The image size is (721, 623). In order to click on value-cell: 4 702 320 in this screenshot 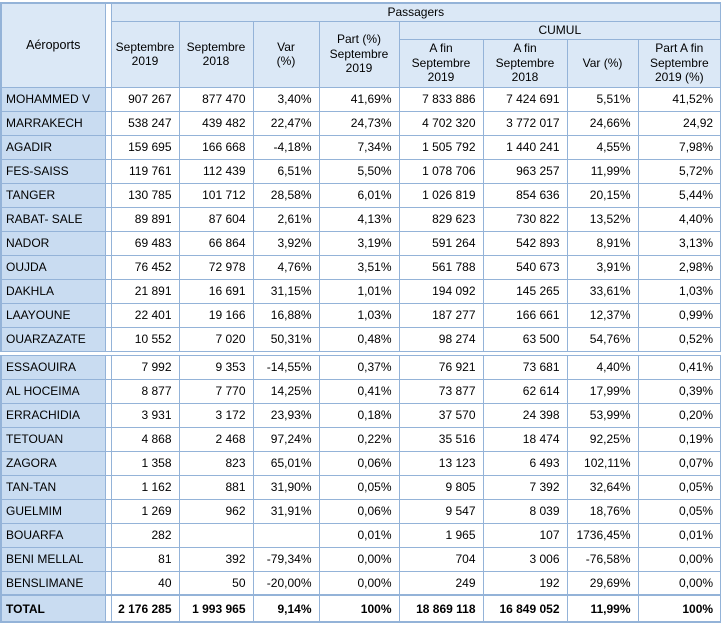, I will do `click(441, 123)`.